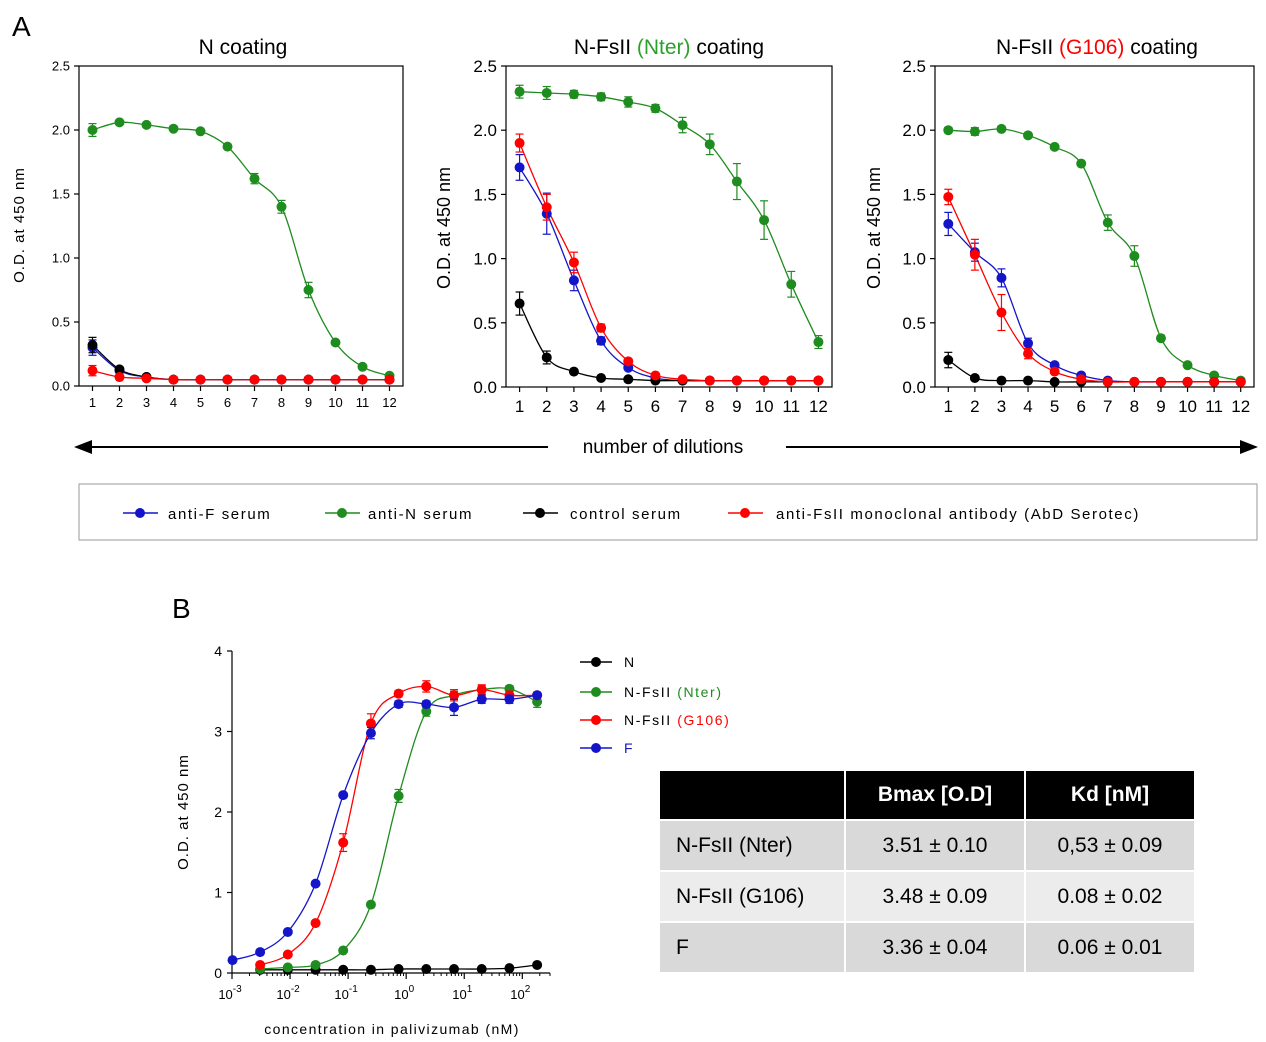 The height and width of the screenshot is (1042, 1266). Describe the element at coordinates (935, 845) in the screenshot. I see `table-cell: 3.51 ± 0.10` at that location.